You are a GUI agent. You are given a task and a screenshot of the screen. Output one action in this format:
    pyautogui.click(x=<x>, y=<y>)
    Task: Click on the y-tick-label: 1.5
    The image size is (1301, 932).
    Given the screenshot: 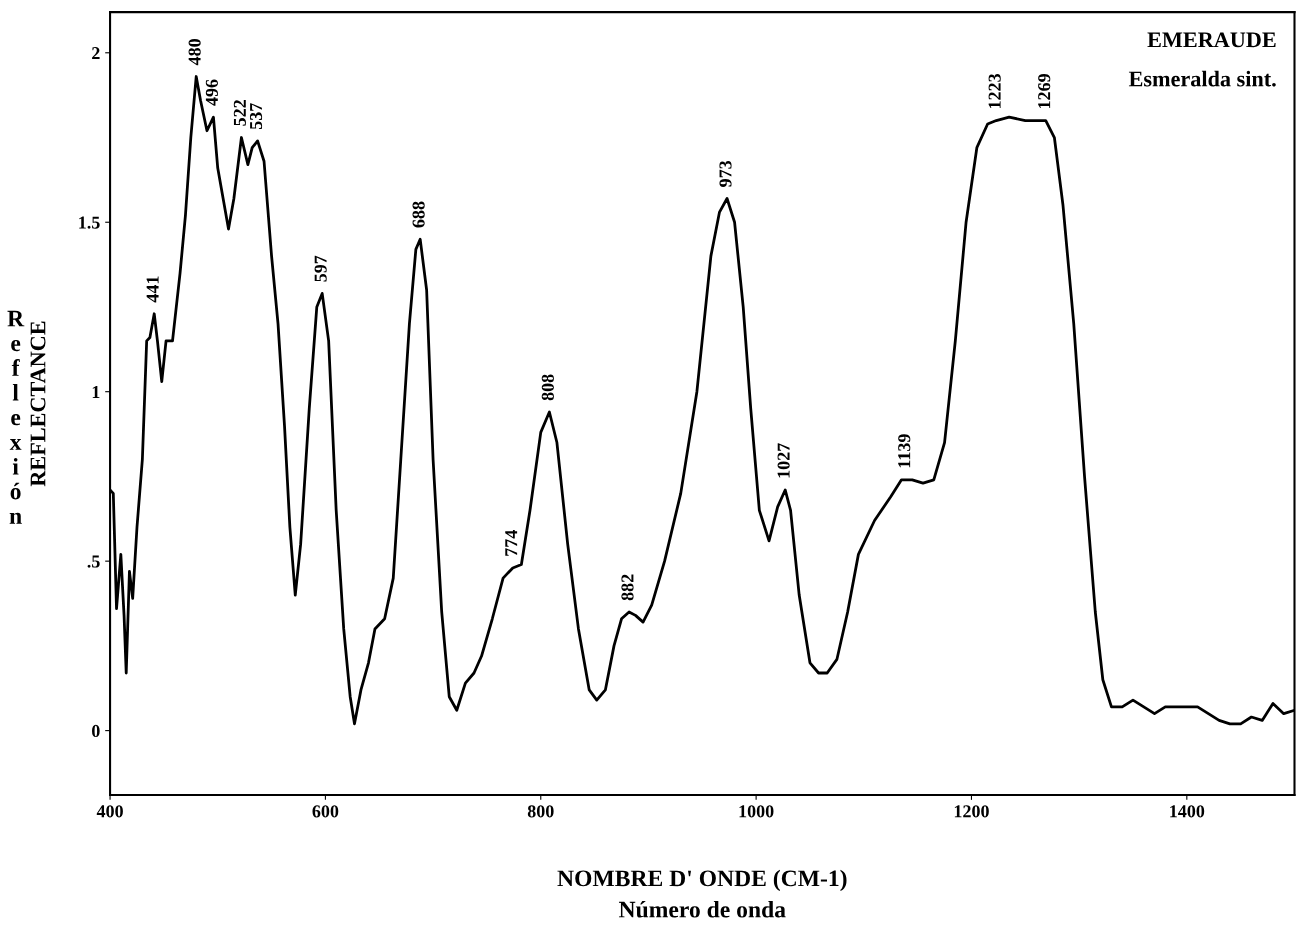 What is the action you would take?
    pyautogui.click(x=89, y=222)
    